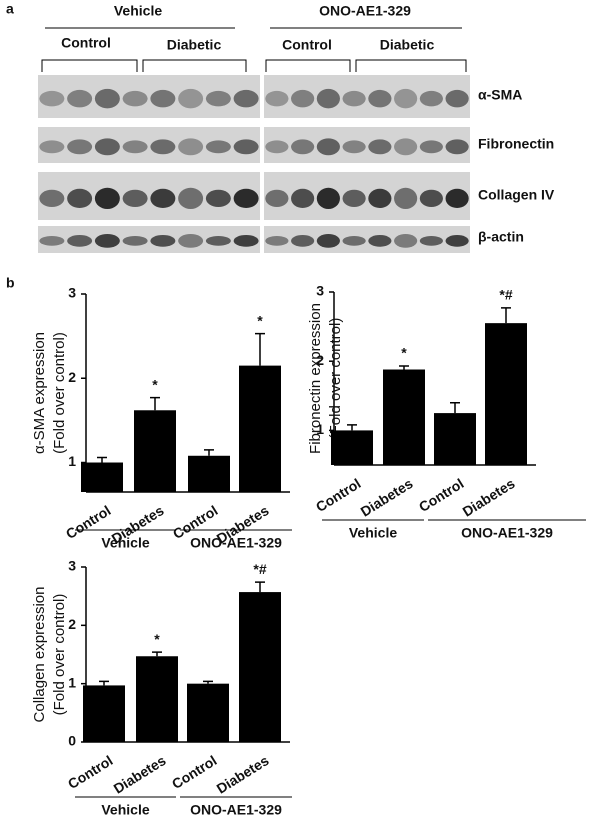 Image resolution: width=604 pixels, height=822 pixels. Describe the element at coordinates (516, 144) in the screenshot. I see `row-label: Fibronectin` at that location.